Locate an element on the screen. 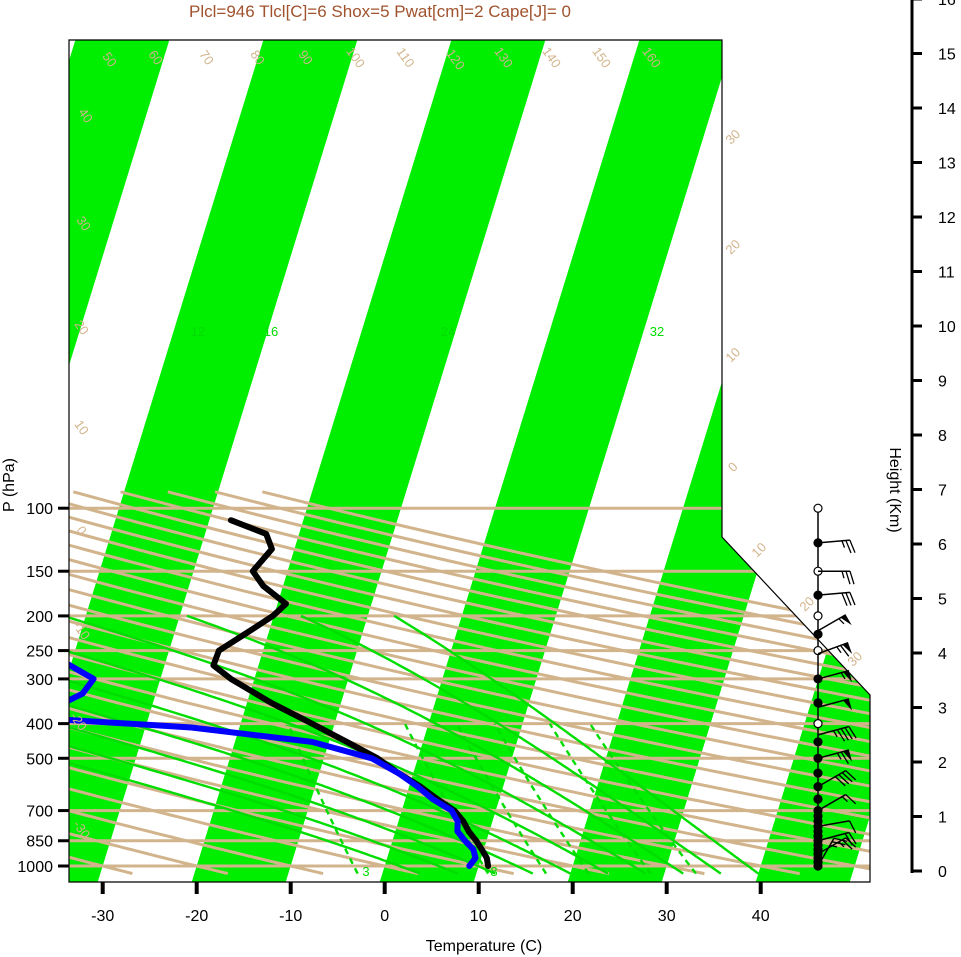  y-tick-label: 250 is located at coordinates (39, 652).